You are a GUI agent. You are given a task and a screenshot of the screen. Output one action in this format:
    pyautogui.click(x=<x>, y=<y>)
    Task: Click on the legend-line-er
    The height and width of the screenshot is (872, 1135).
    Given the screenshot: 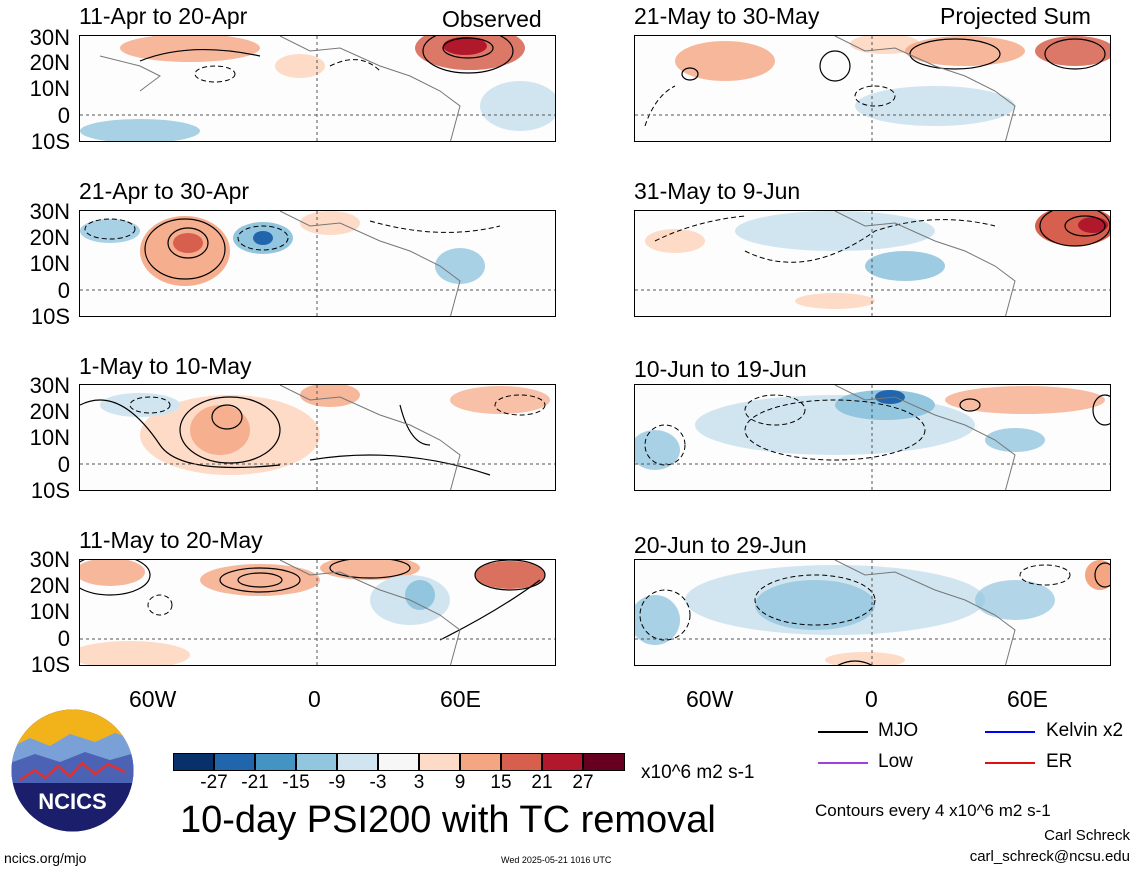 What is the action you would take?
    pyautogui.click(x=1010, y=763)
    